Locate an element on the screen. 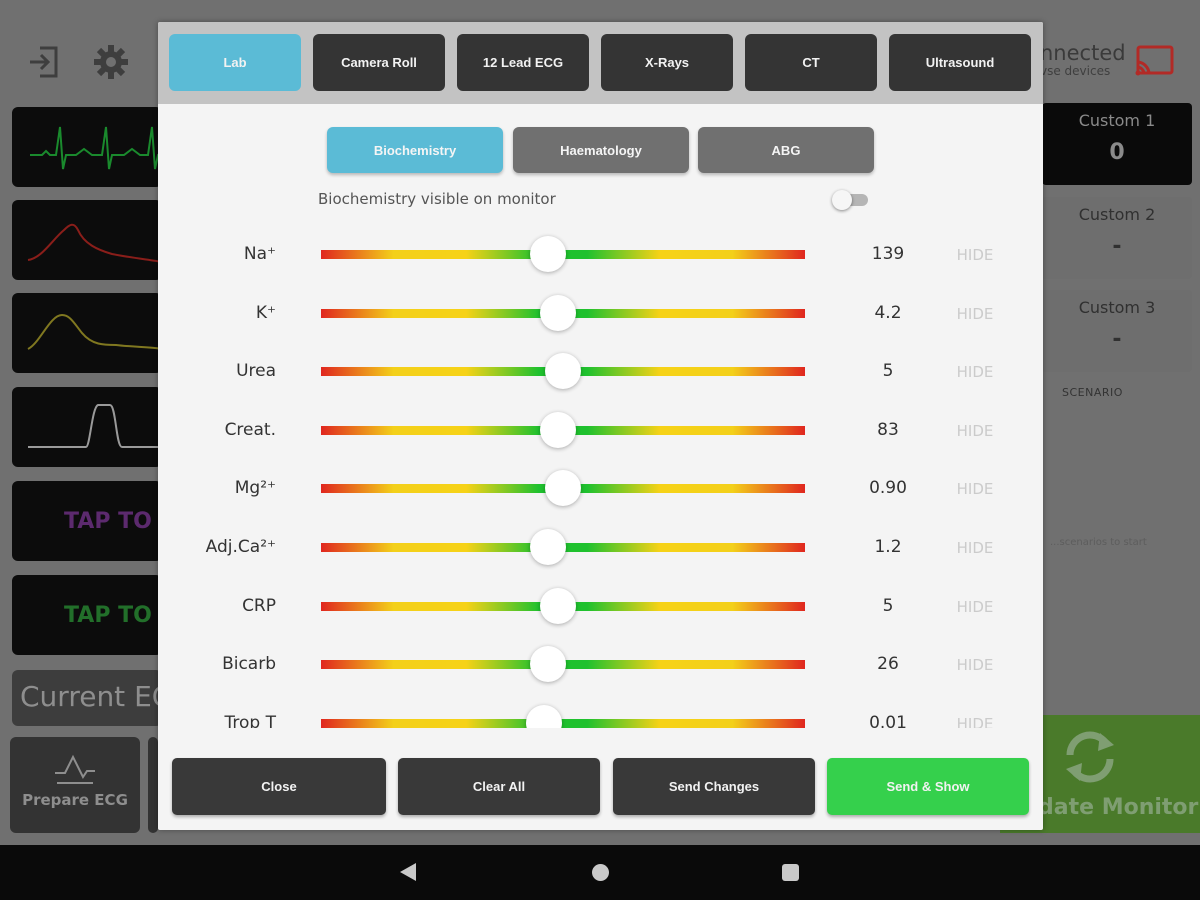 This screenshot has width=1200, height=900. connection-status: nnected vse devices is located at coordinates (1083, 59).